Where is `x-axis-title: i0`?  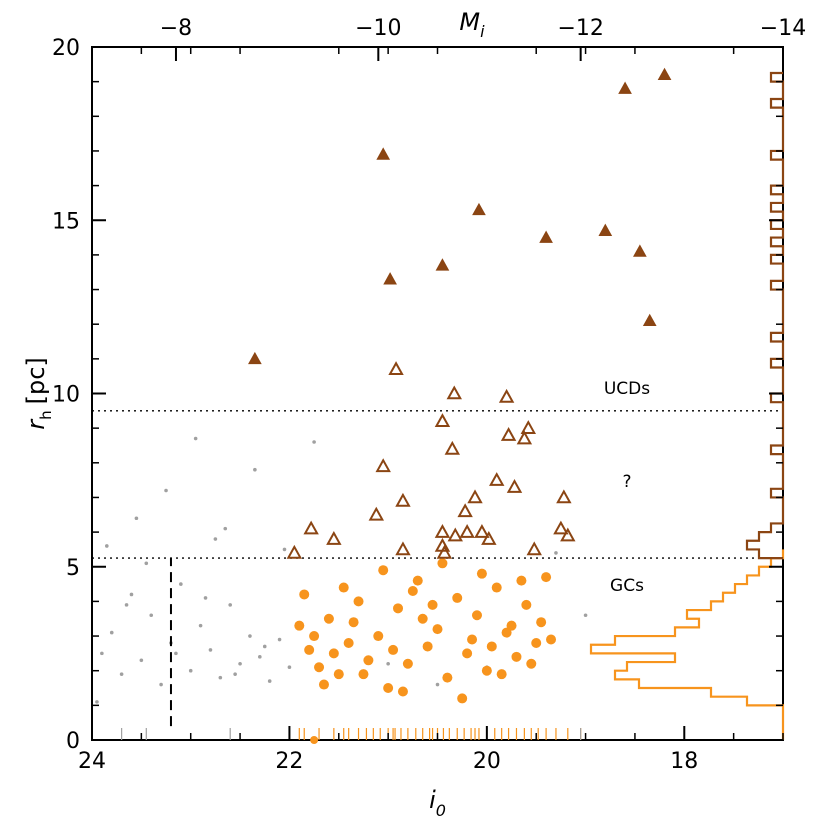 x-axis-title: i0 is located at coordinates (437, 803).